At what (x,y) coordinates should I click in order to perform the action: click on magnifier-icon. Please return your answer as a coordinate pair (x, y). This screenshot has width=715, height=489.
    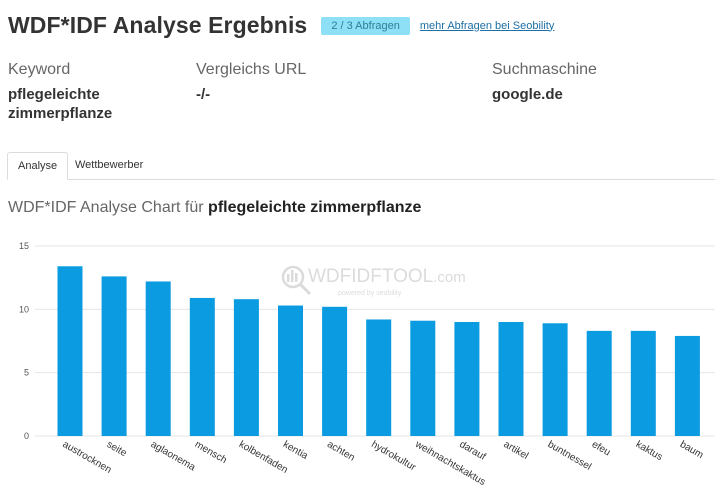
    Looking at the image, I should click on (296, 280).